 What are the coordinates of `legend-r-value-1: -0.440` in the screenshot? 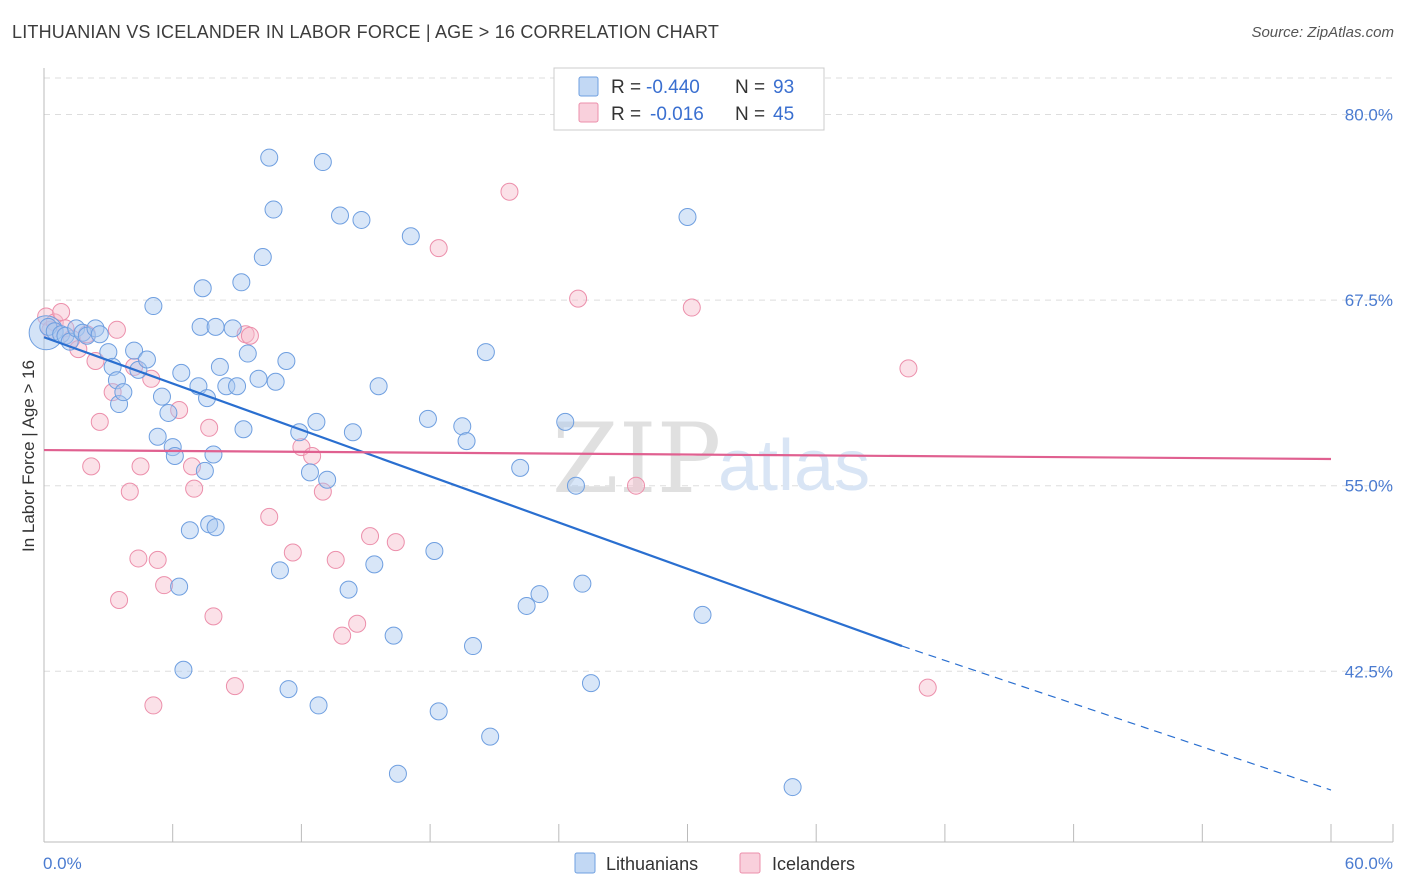 It's located at (673, 87).